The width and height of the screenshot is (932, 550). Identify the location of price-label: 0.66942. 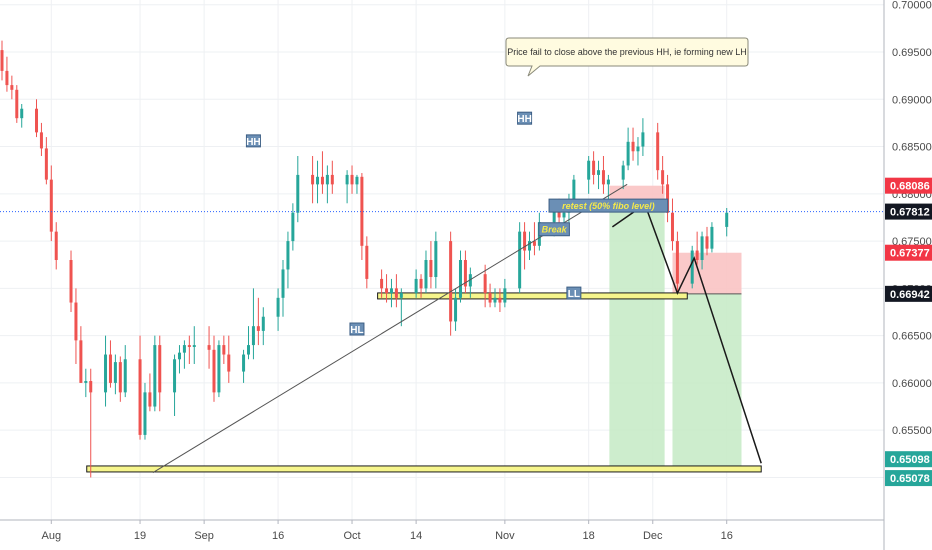
(908, 293).